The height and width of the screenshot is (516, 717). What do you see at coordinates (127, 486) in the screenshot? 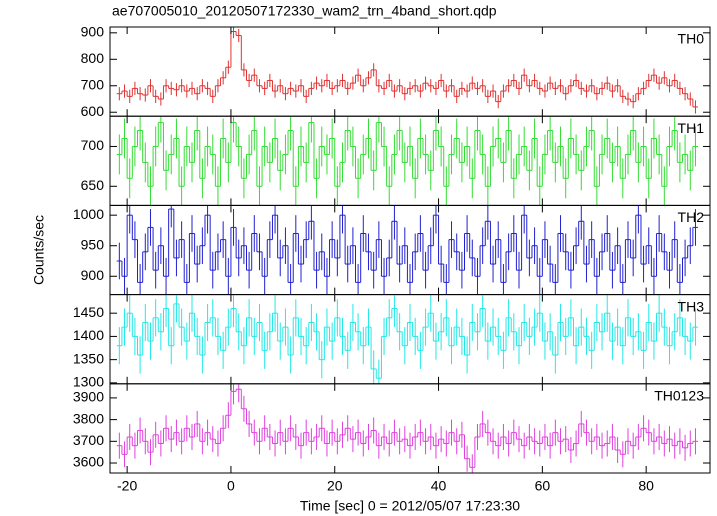
I see `x-tick-label: -20` at bounding box center [127, 486].